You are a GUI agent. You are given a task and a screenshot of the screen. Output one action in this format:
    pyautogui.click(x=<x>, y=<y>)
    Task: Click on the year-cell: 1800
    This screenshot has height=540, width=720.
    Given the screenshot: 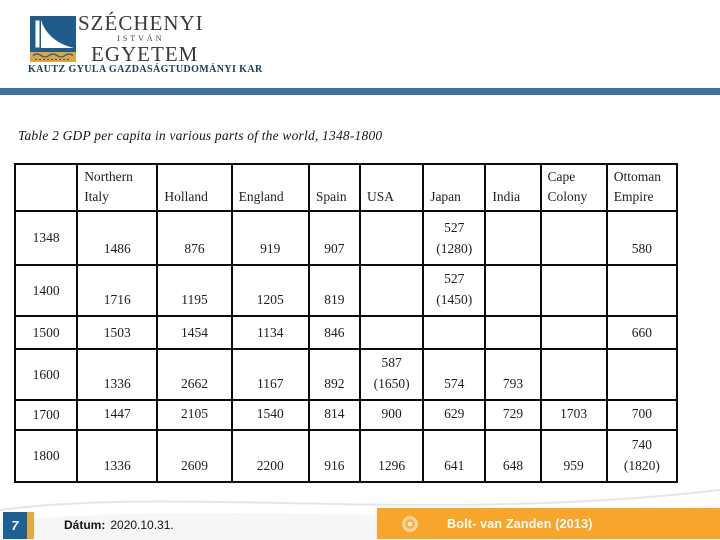 What is the action you would take?
    pyautogui.click(x=46, y=456)
    